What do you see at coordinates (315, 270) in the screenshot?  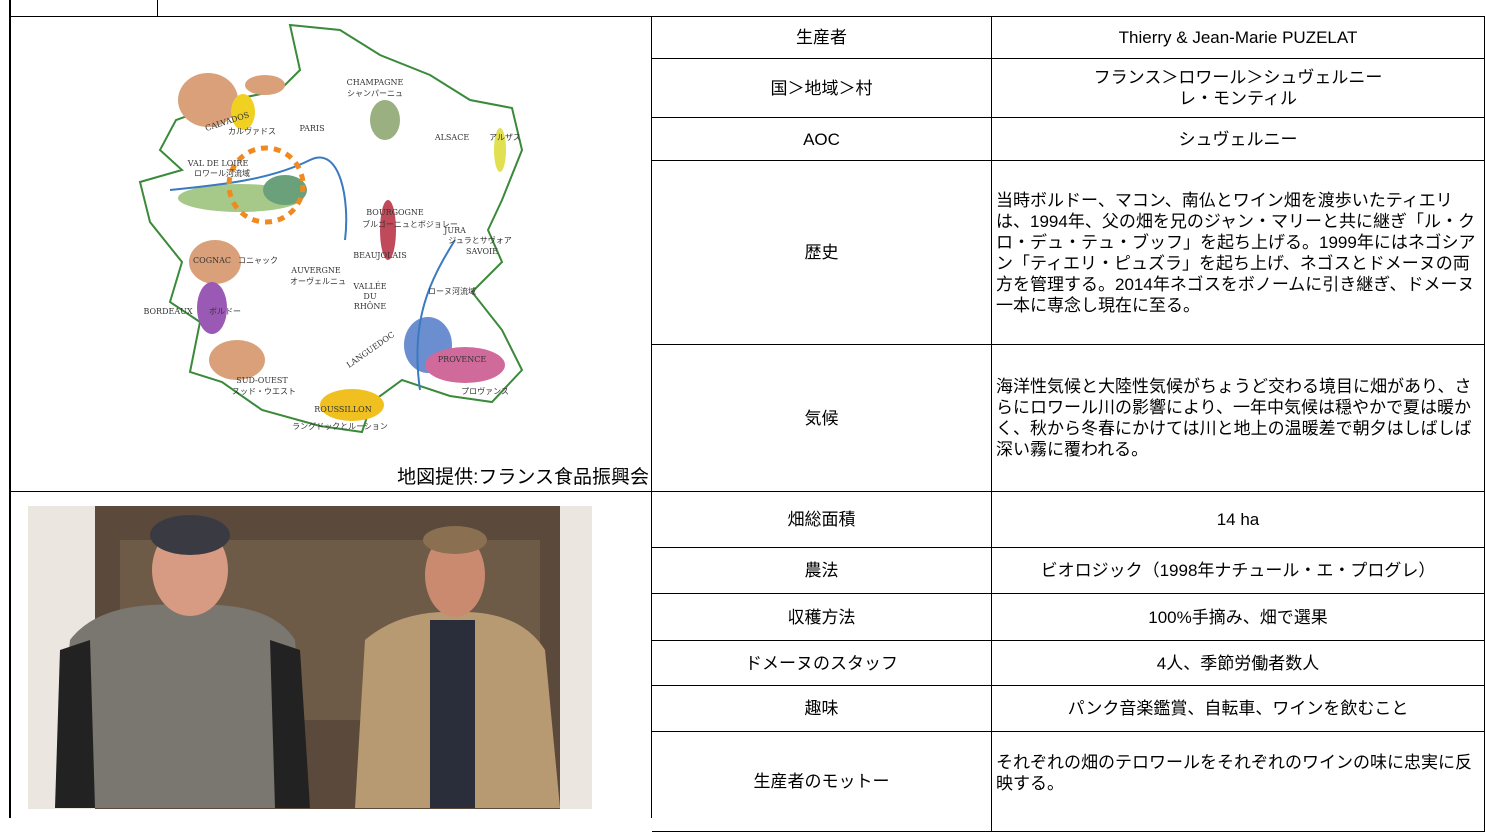 I see `map-label: AUVERGNE` at bounding box center [315, 270].